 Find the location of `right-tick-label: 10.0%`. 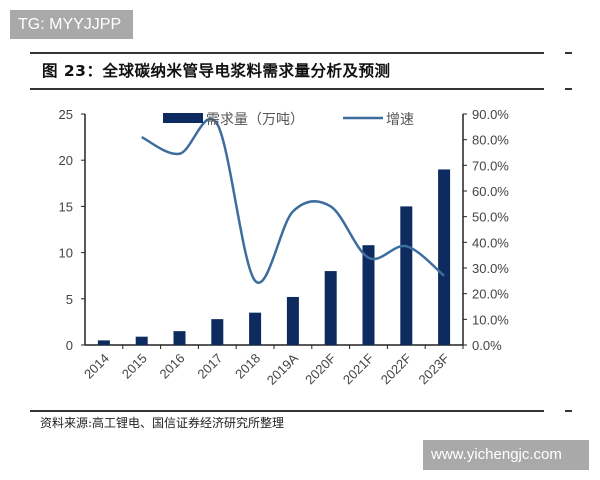

right-tick-label: 10.0% is located at coordinates (490, 319).